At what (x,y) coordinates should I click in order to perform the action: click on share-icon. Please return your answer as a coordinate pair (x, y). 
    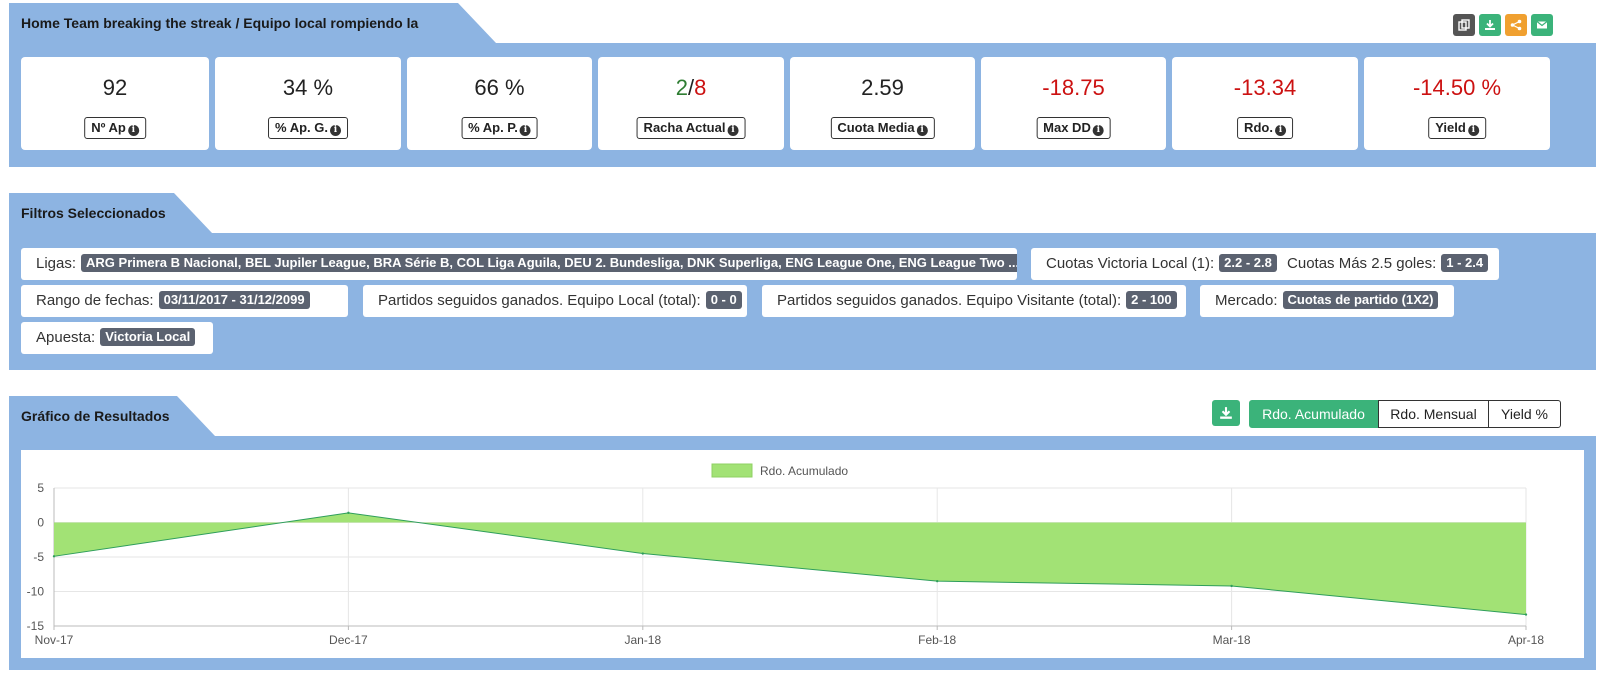
    Looking at the image, I should click on (1516, 25).